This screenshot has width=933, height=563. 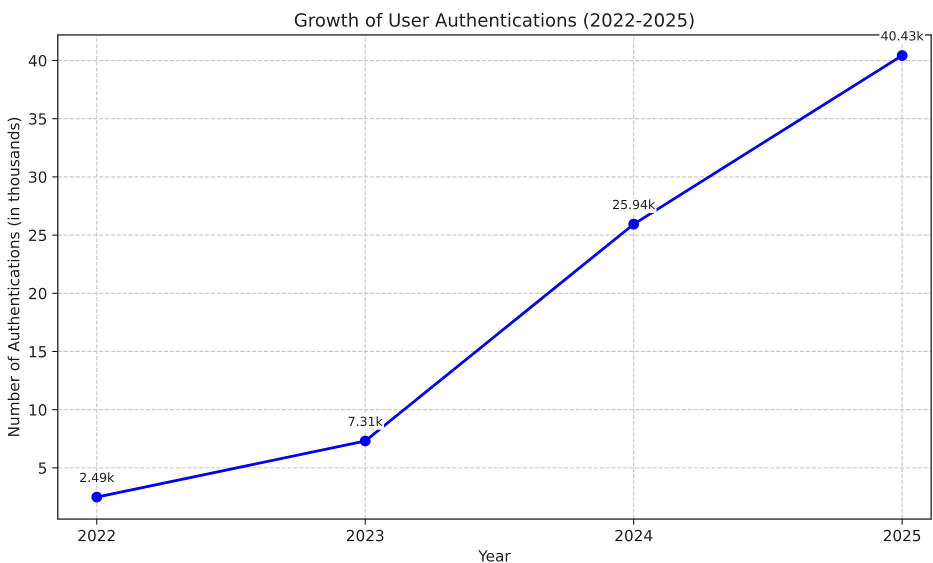 I want to click on y-tick-label: 25, so click(x=37, y=236).